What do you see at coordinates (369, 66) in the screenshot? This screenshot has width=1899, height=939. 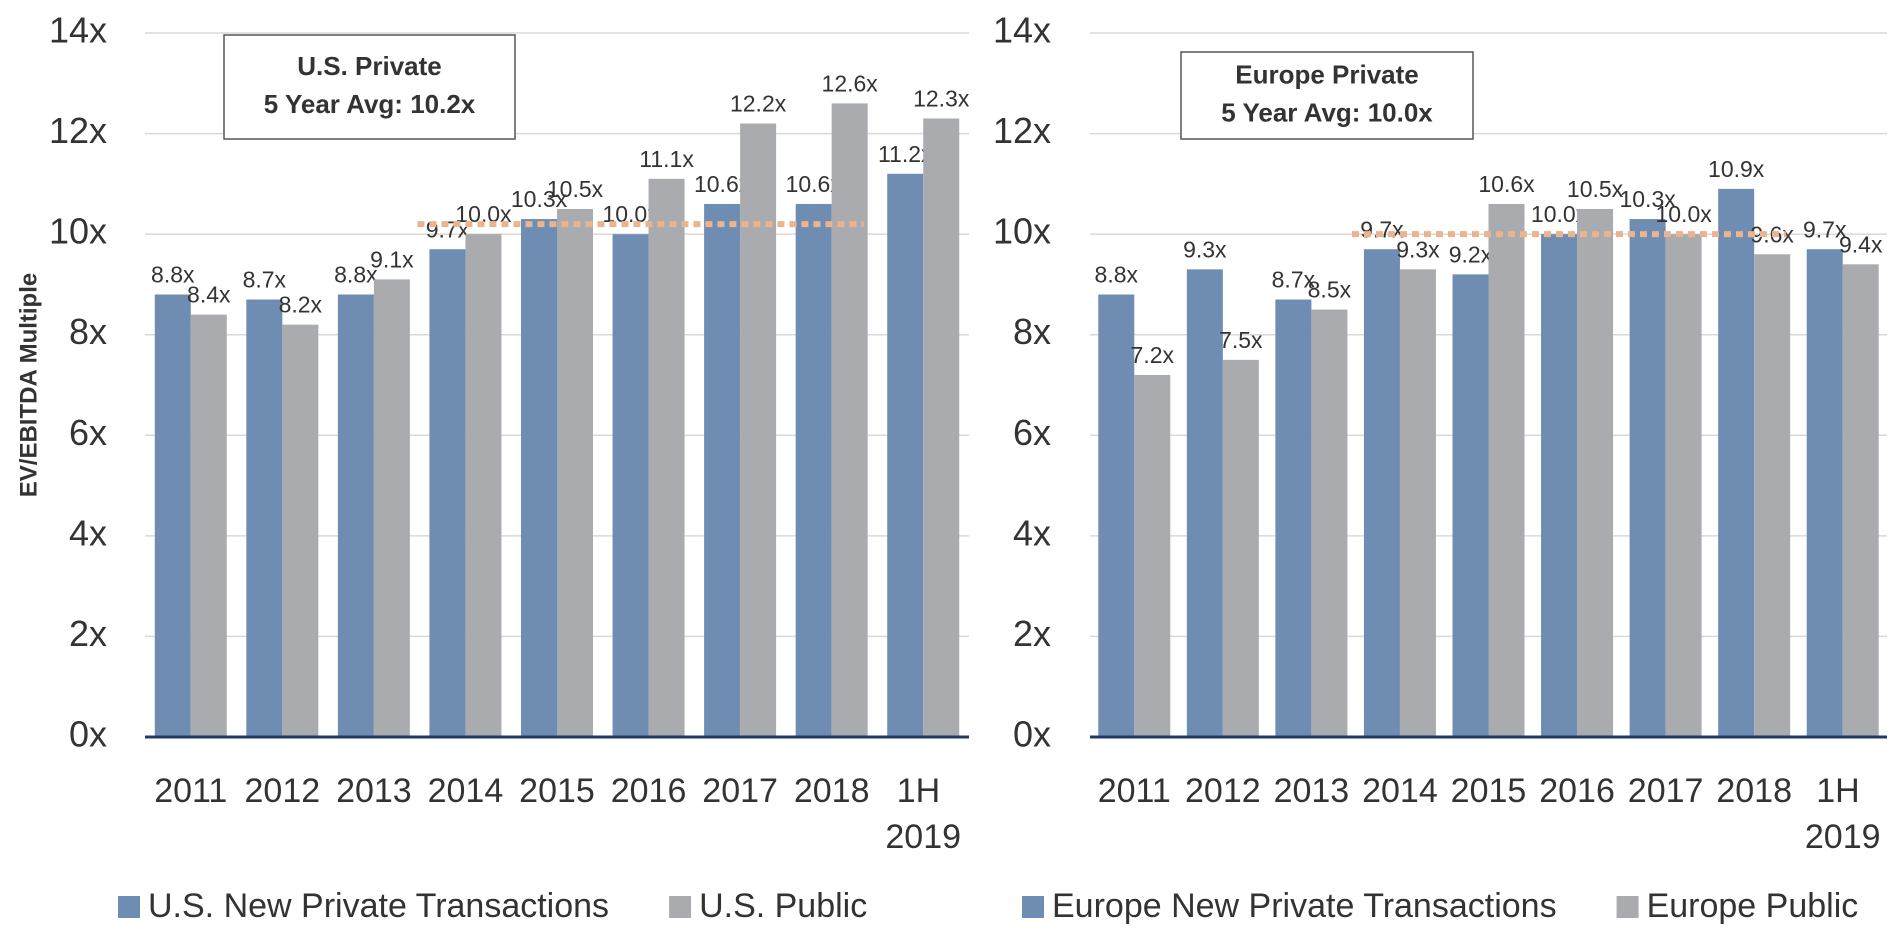 I see `annotation-text: U.S. Private` at bounding box center [369, 66].